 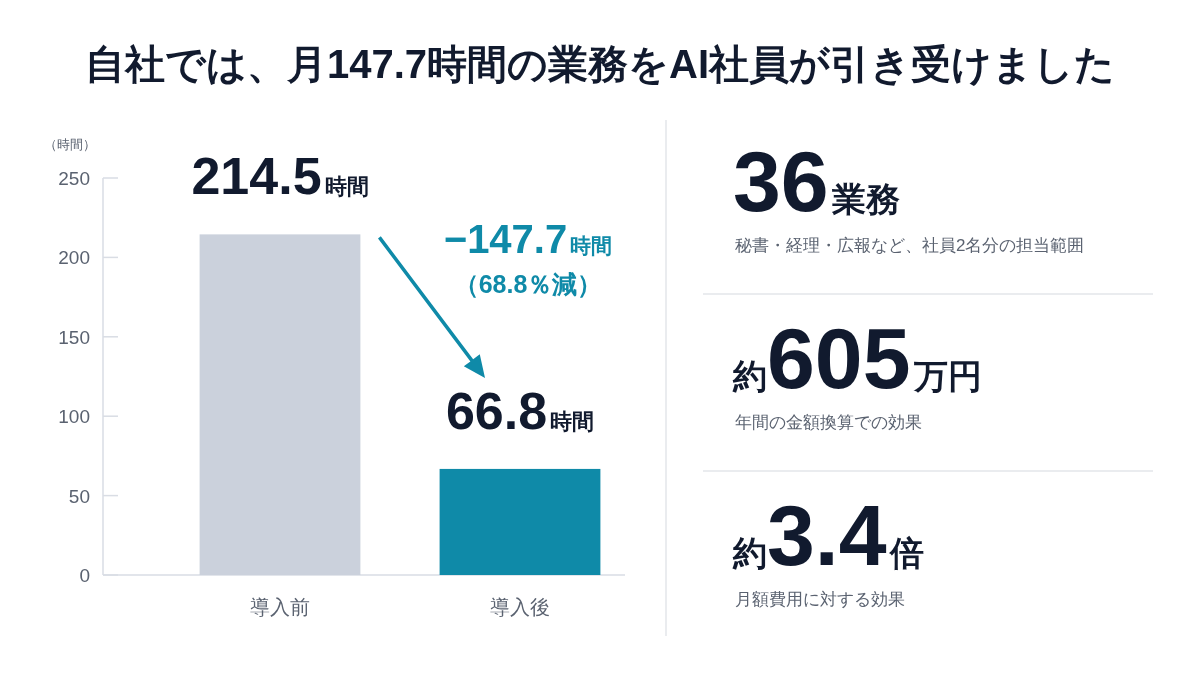 I want to click on text: 月額費用に対する効果, so click(x=820, y=599).